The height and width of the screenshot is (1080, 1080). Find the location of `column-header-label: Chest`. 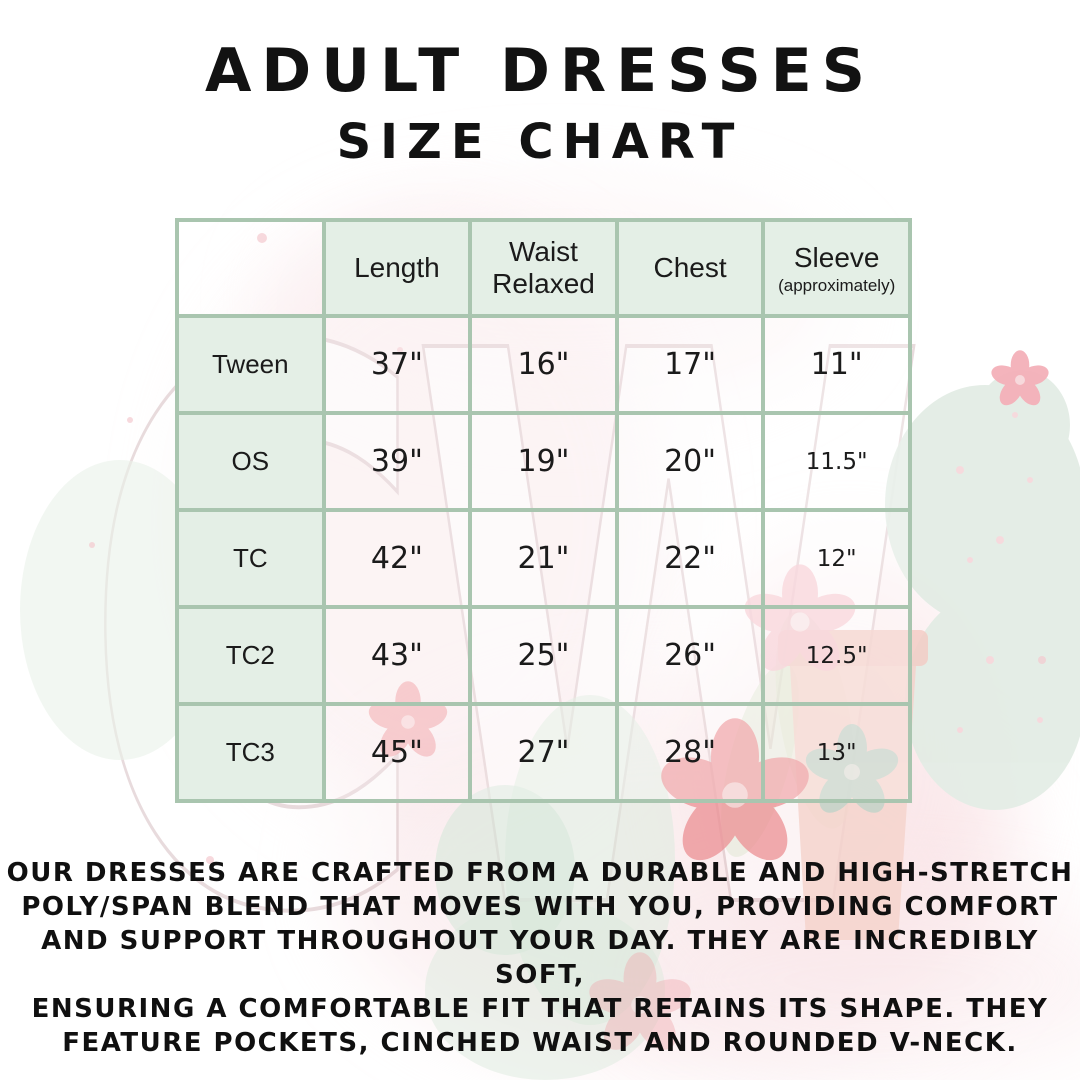

column-header-label: Chest is located at coordinates (690, 267).